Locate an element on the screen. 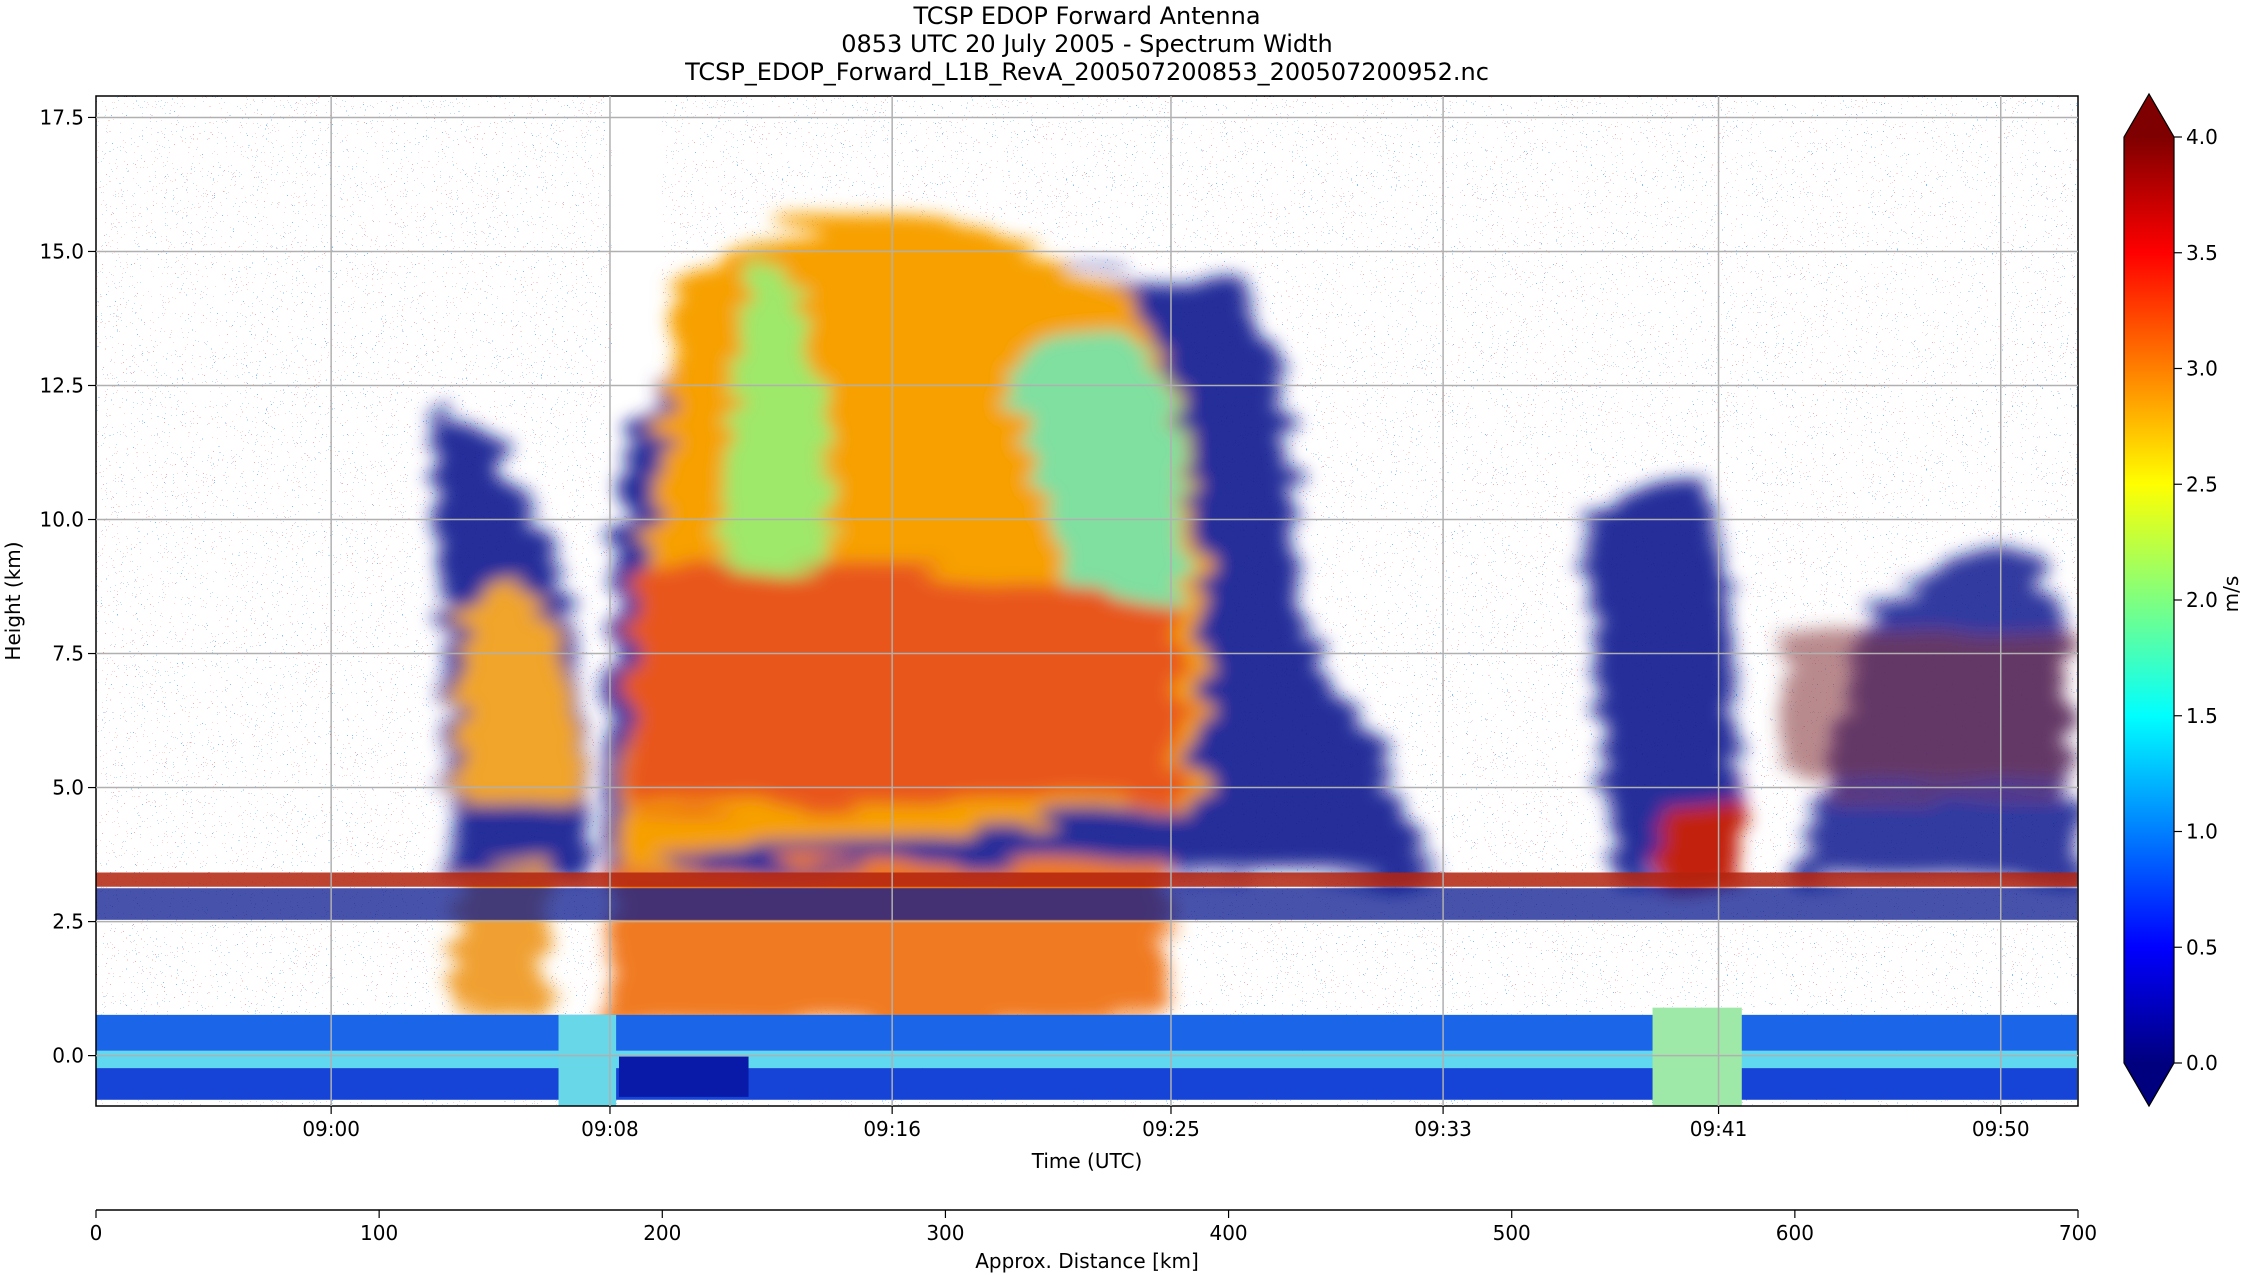 Image resolution: width=2250 pixels, height=1275 pixels. y-tick-label: 7.5 is located at coordinates (68, 654).